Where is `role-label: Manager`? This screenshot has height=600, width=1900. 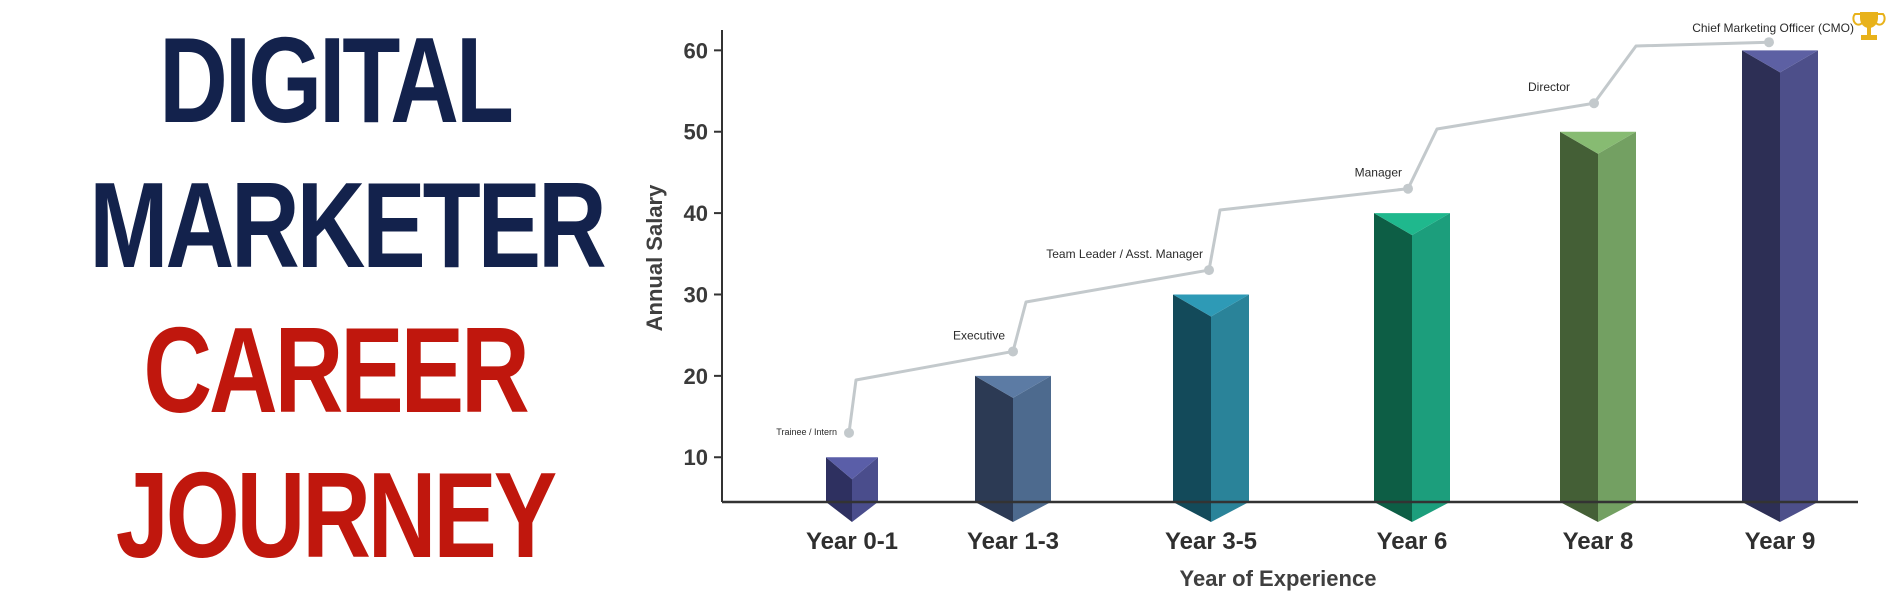
role-label: Manager is located at coordinates (1378, 173).